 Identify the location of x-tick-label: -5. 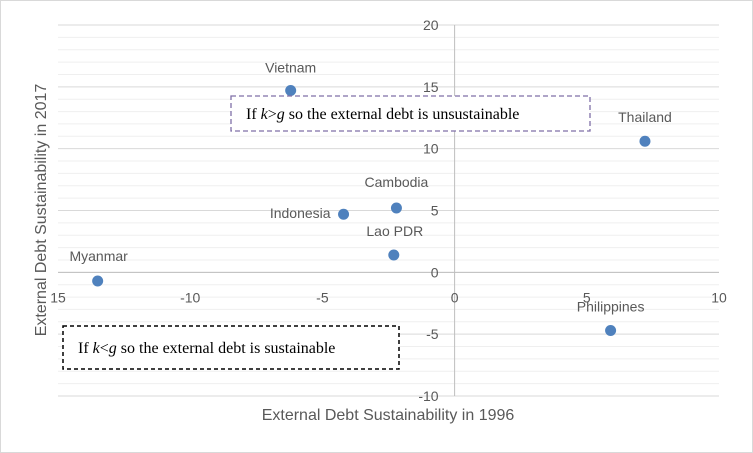
(322, 297).